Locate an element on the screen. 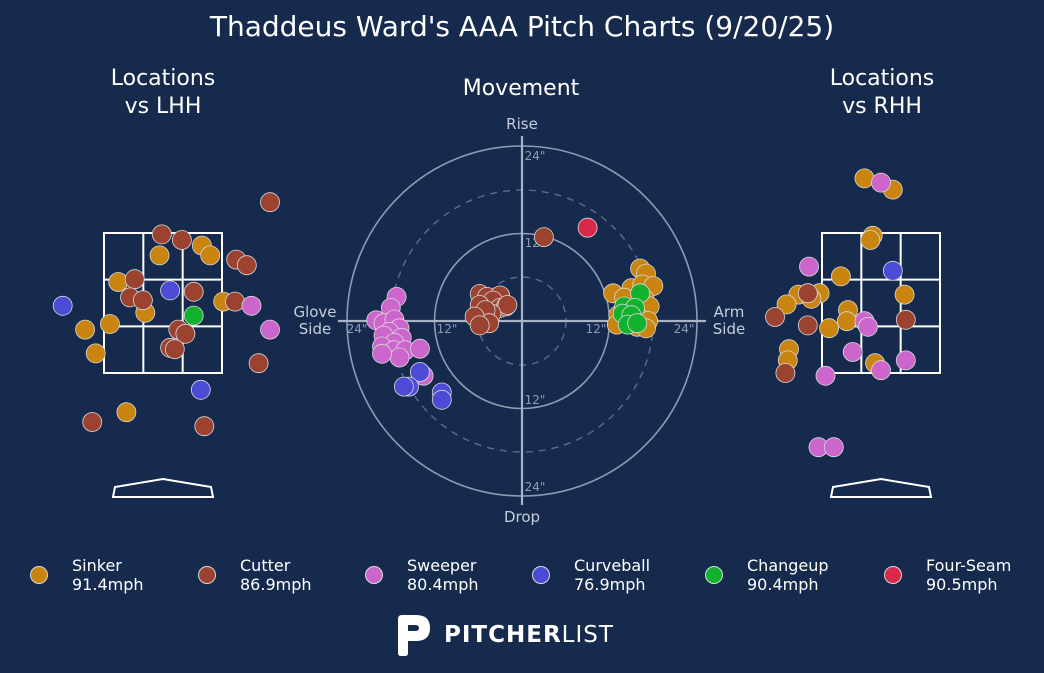 The width and height of the screenshot is (1044, 673). legend-swatch-changeup is located at coordinates (714, 575).